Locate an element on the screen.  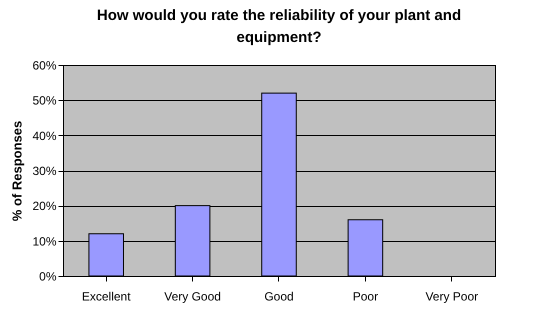
y-tick-label: 50% is located at coordinates (44, 101).